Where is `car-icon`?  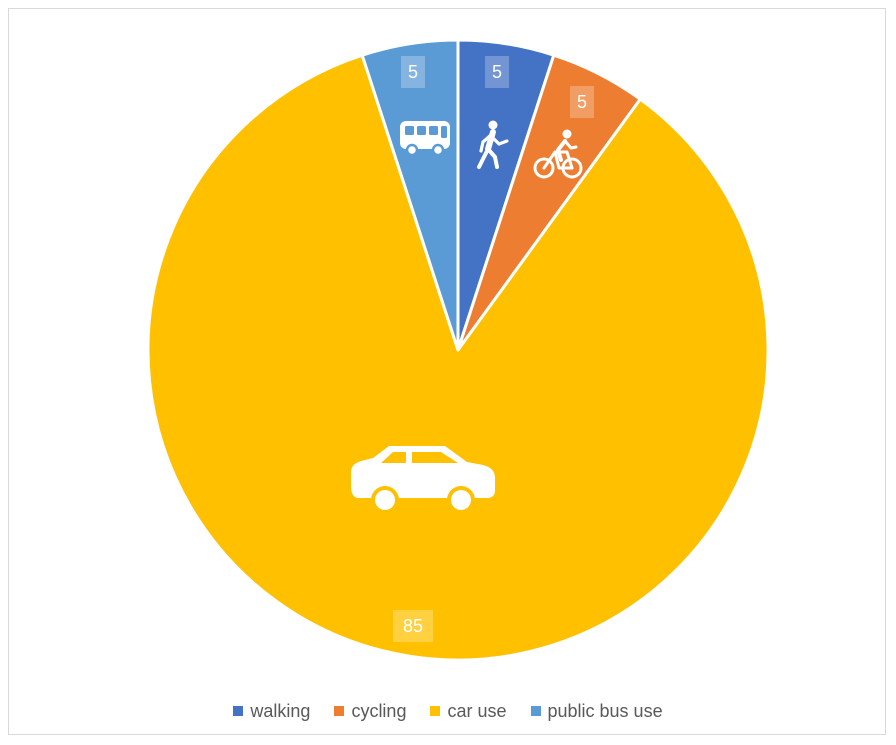
car-icon is located at coordinates (423, 480).